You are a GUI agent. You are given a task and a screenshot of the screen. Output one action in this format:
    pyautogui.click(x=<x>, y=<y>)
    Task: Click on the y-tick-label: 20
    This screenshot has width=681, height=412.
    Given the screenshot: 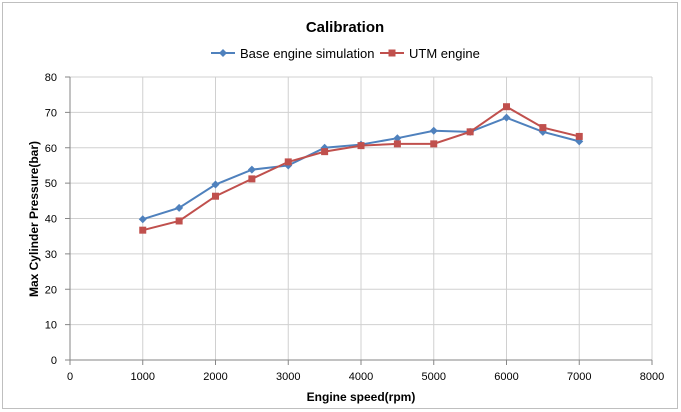 What is the action you would take?
    pyautogui.click(x=51, y=290)
    